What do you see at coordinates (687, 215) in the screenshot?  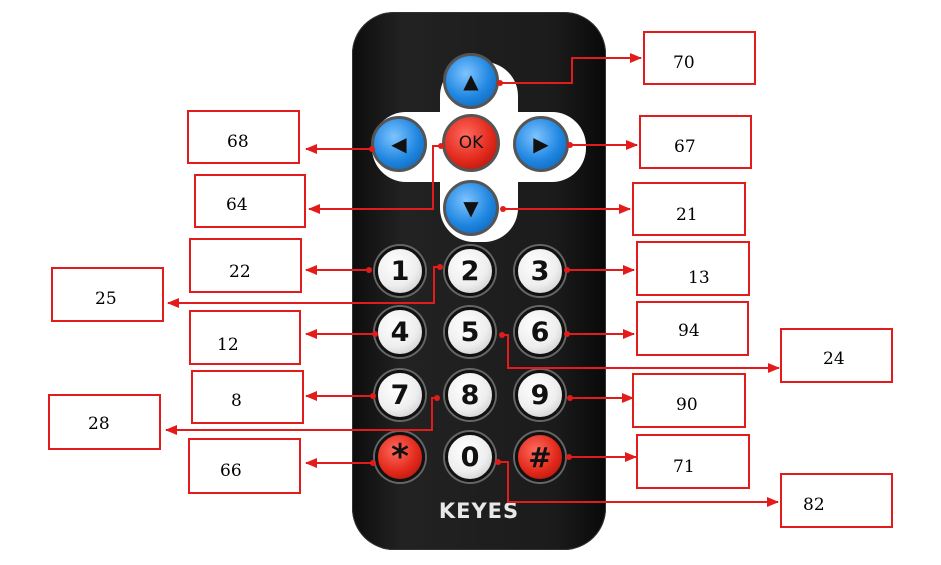 I see `code-down: 21` at bounding box center [687, 215].